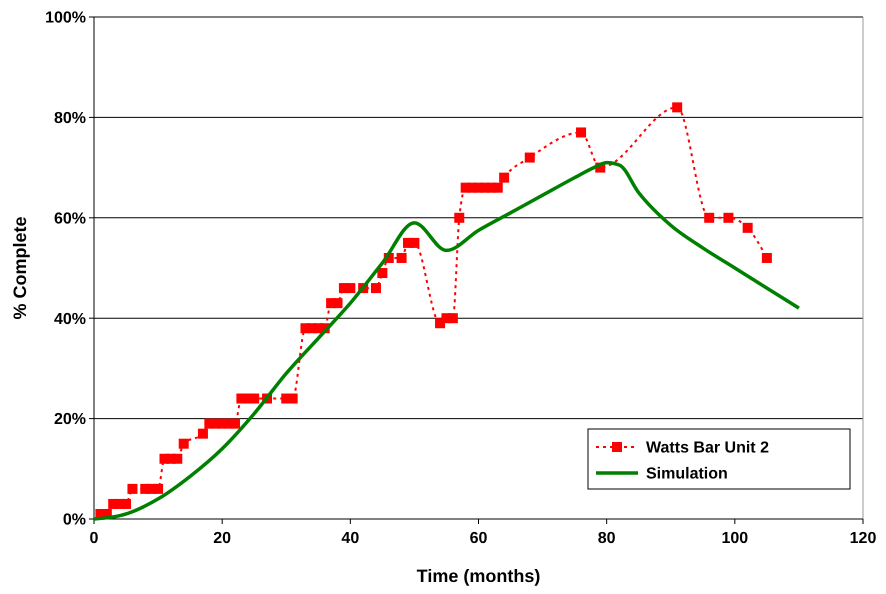  What do you see at coordinates (74, 520) in the screenshot?
I see `y-tick-label: 0%` at bounding box center [74, 520].